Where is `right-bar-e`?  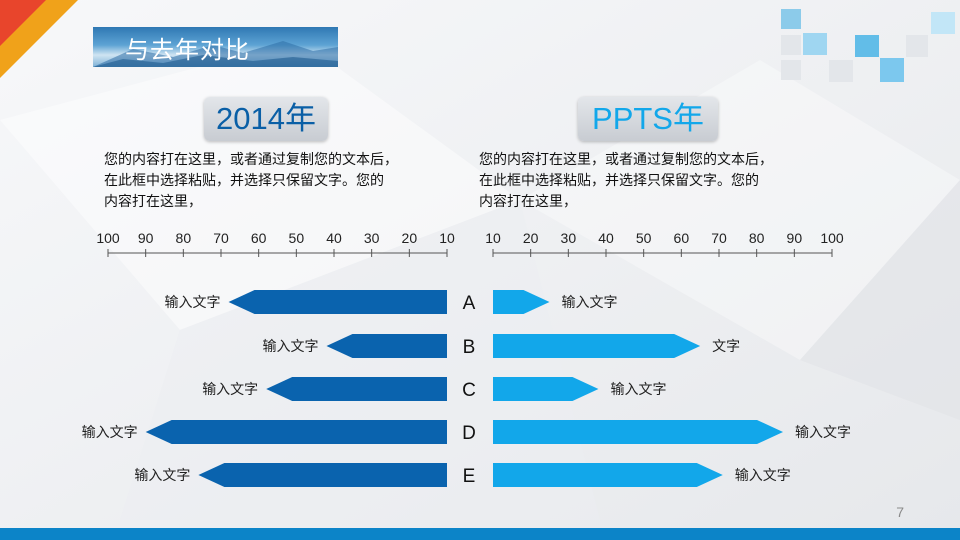
right-bar-e is located at coordinates (608, 475).